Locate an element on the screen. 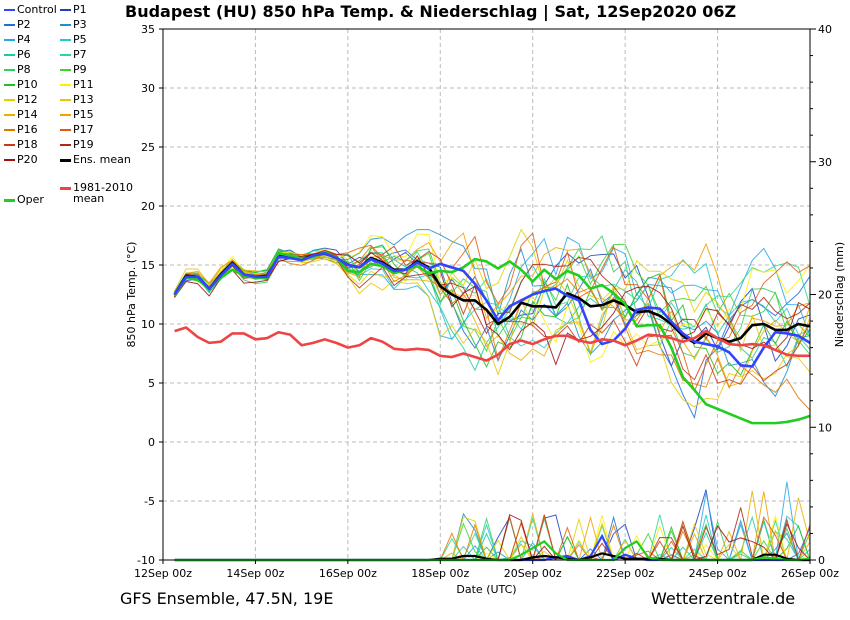  legend-item-p5: P5 is located at coordinates (73, 40).